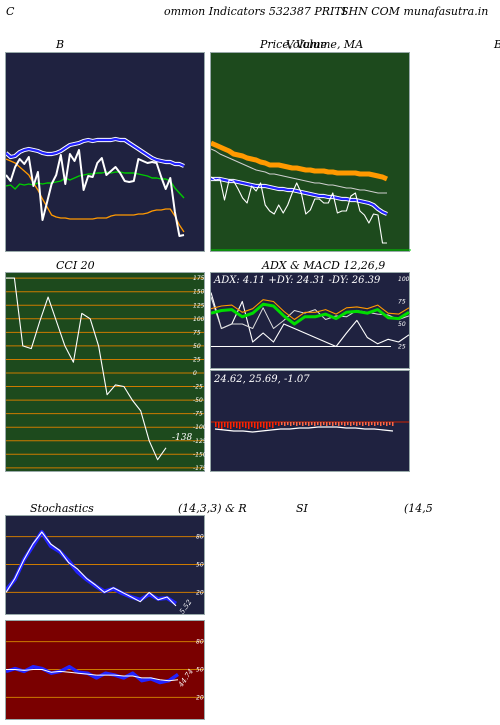 The image size is (500, 725). Describe the element at coordinates (62, 508) in the screenshot. I see `stoch-title: Stochastics` at that location.